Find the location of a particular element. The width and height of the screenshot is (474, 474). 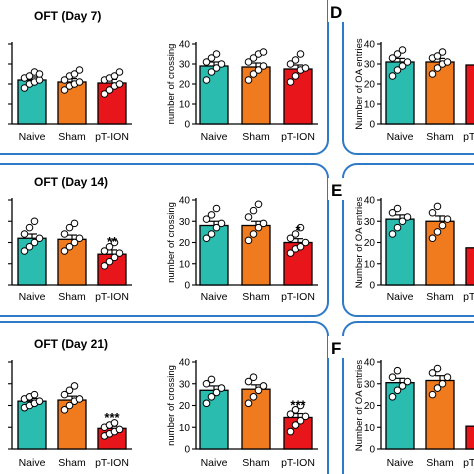

y-tick-label: 20 is located at coordinates (185, 85).